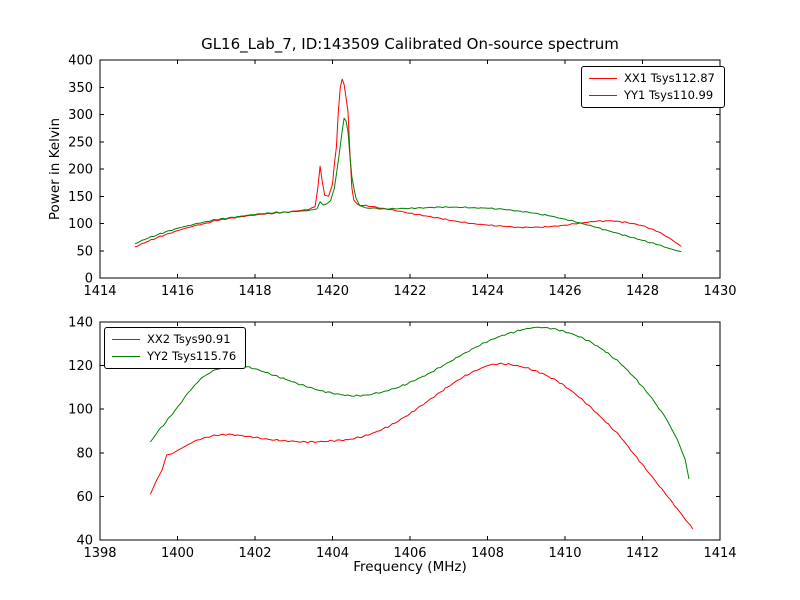 The height and width of the screenshot is (600, 800). Describe the element at coordinates (80, 323) in the screenshot. I see `y-tick-label: 140` at that location.